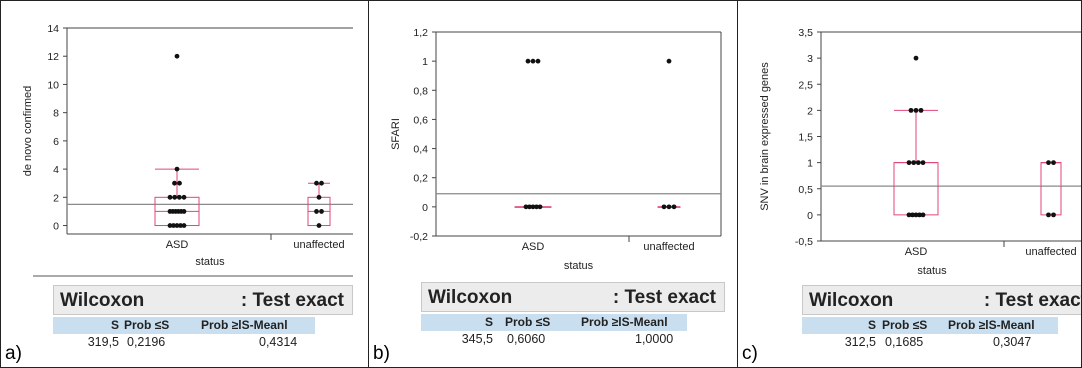  I want to click on y-tick-label: 10, so click(53, 85).